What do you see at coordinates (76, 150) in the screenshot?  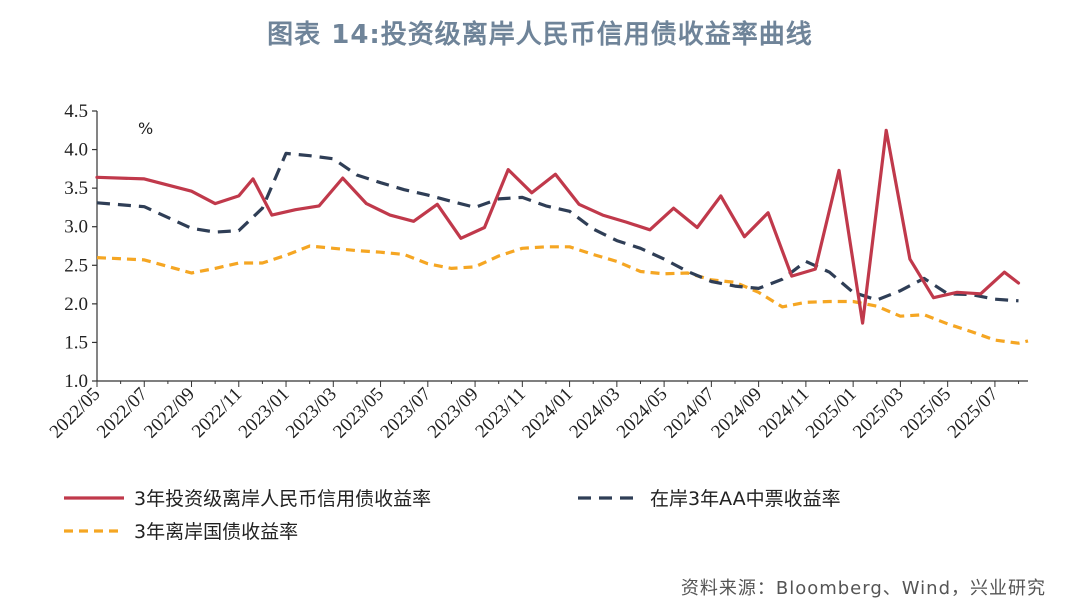 I see `y-tick-label: 4.0` at bounding box center [76, 150].